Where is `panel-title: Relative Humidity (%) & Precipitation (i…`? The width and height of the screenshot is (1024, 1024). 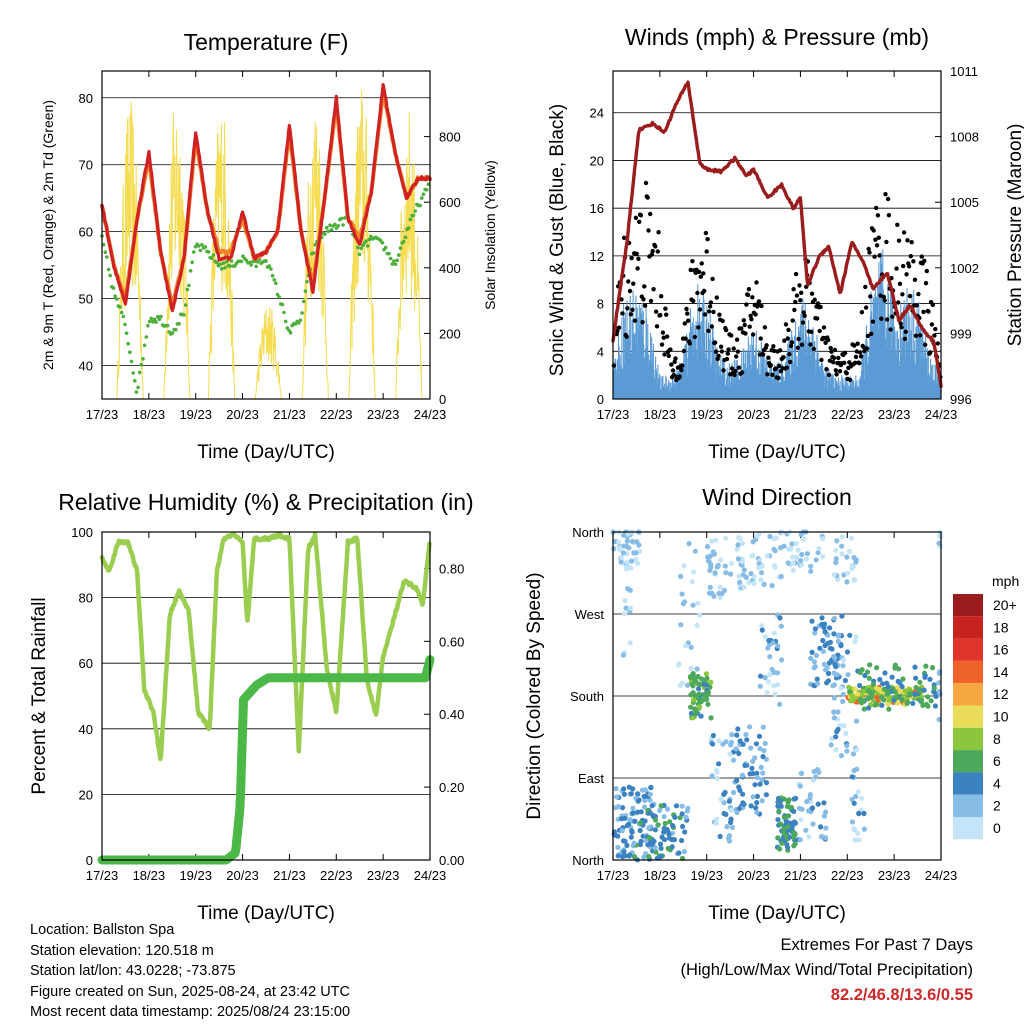 panel-title: Relative Humidity (%) & Precipitation (i… is located at coordinates (265, 502).